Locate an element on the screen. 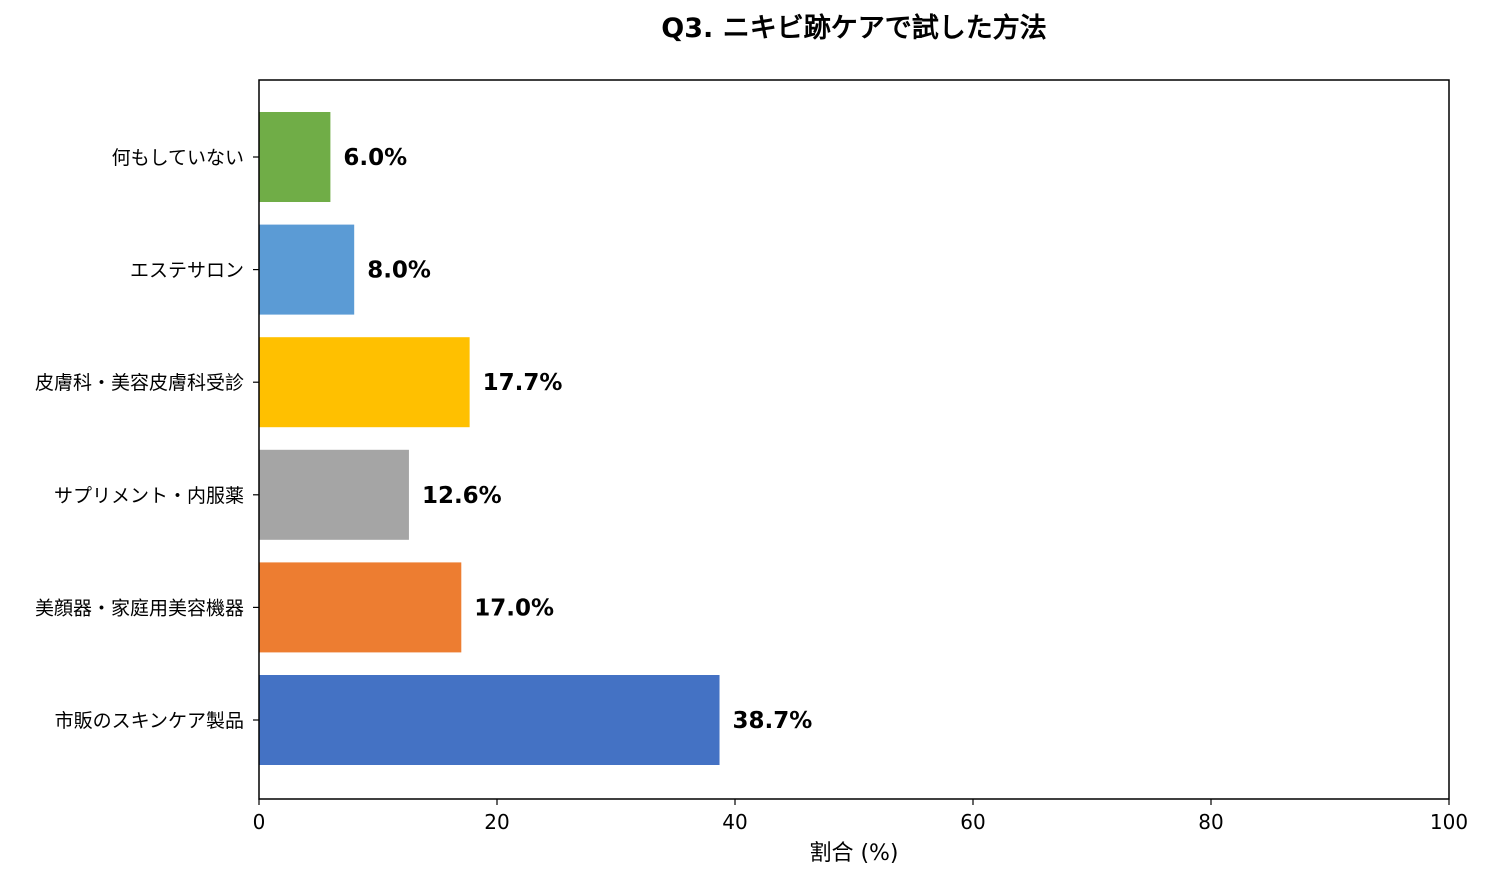 This screenshot has width=1485, height=885. x-tick-label: 40 is located at coordinates (734, 822).